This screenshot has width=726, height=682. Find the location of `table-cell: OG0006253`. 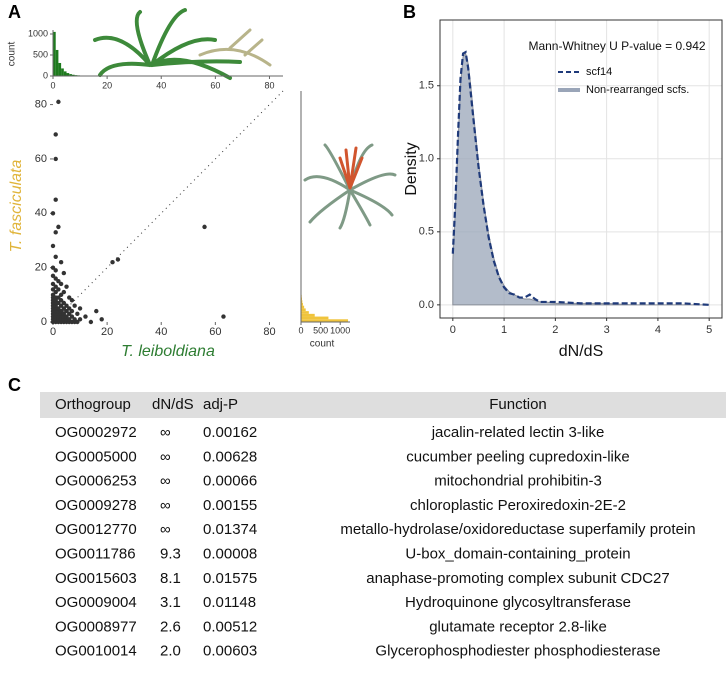

table-cell: OG0006253 is located at coordinates (96, 481).